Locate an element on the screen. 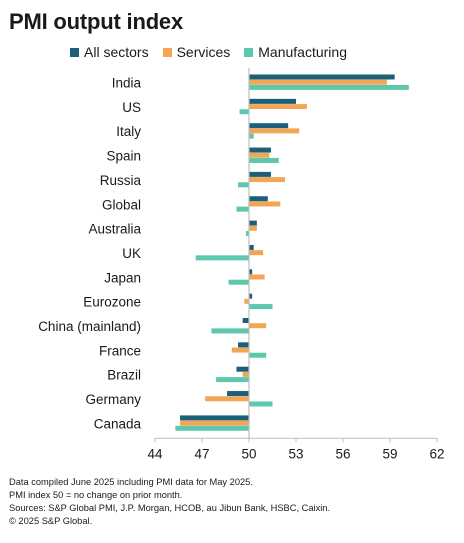 The width and height of the screenshot is (464, 543). bar-brazil-services is located at coordinates (245, 374).